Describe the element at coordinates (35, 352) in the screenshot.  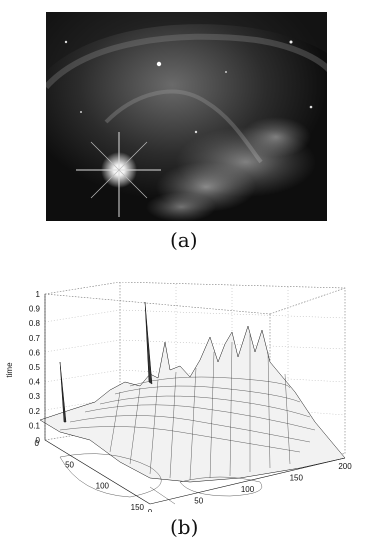
I see `z-tick-label: 0.6` at that location.